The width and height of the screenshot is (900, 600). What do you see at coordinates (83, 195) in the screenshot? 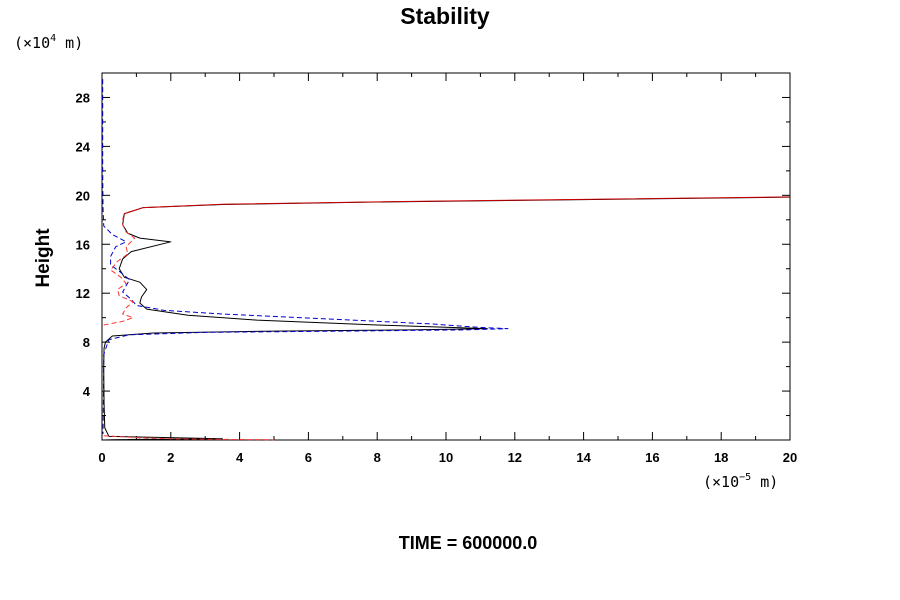
I see `y-tick-label: 20` at bounding box center [83, 195].